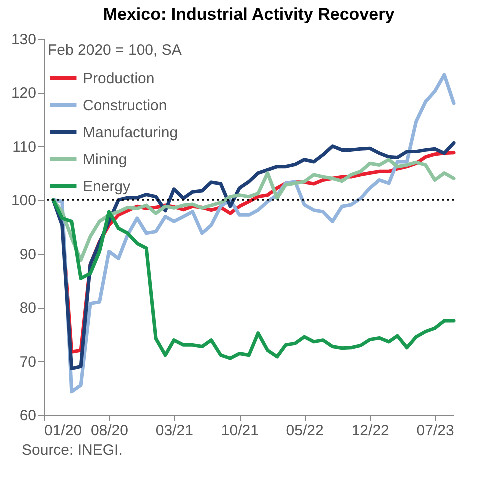 Image resolution: width=478 pixels, height=477 pixels. Describe the element at coordinates (240, 431) in the screenshot. I see `x-tick-label: 10/21` at that location.